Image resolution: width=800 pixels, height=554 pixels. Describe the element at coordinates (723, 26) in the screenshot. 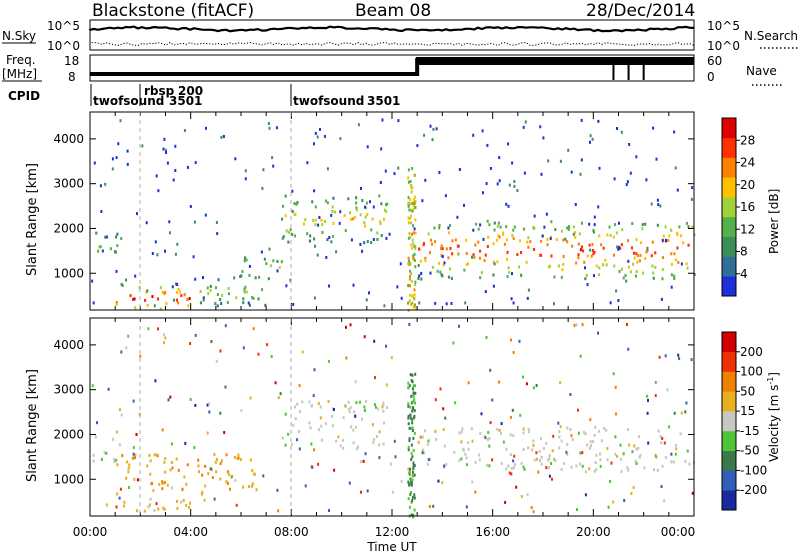

I see `noise-right-tick-top: 10^5` at that location.